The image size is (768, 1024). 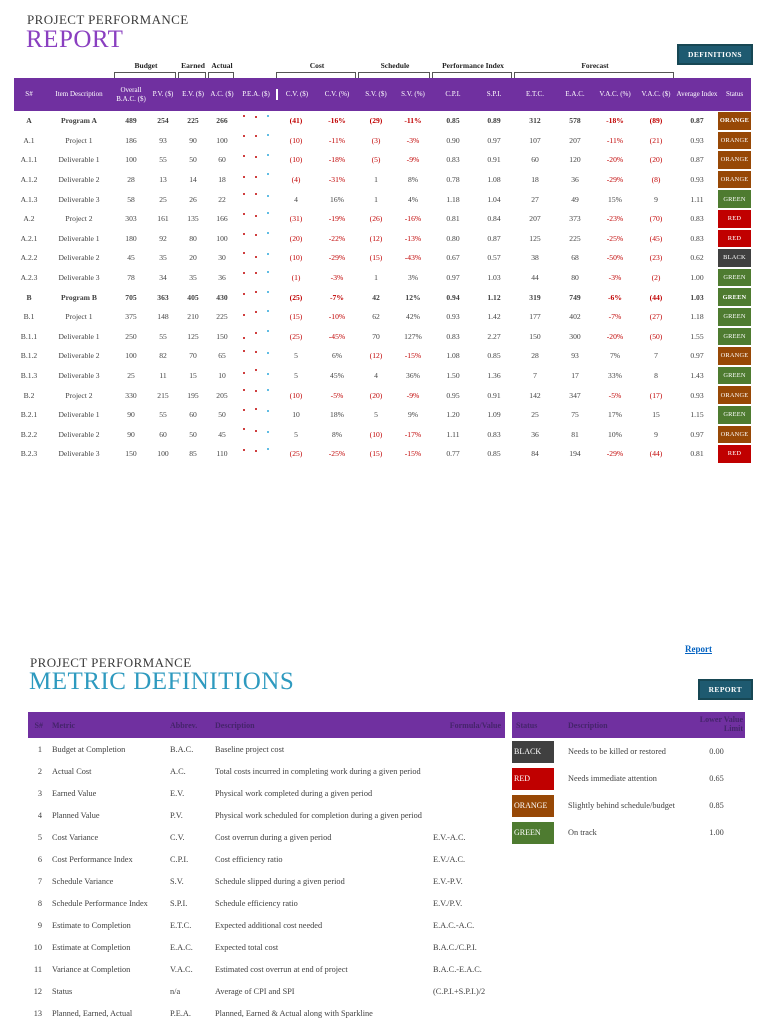 What do you see at coordinates (39, 793) in the screenshot?
I see `definition-cell: 3` at bounding box center [39, 793].